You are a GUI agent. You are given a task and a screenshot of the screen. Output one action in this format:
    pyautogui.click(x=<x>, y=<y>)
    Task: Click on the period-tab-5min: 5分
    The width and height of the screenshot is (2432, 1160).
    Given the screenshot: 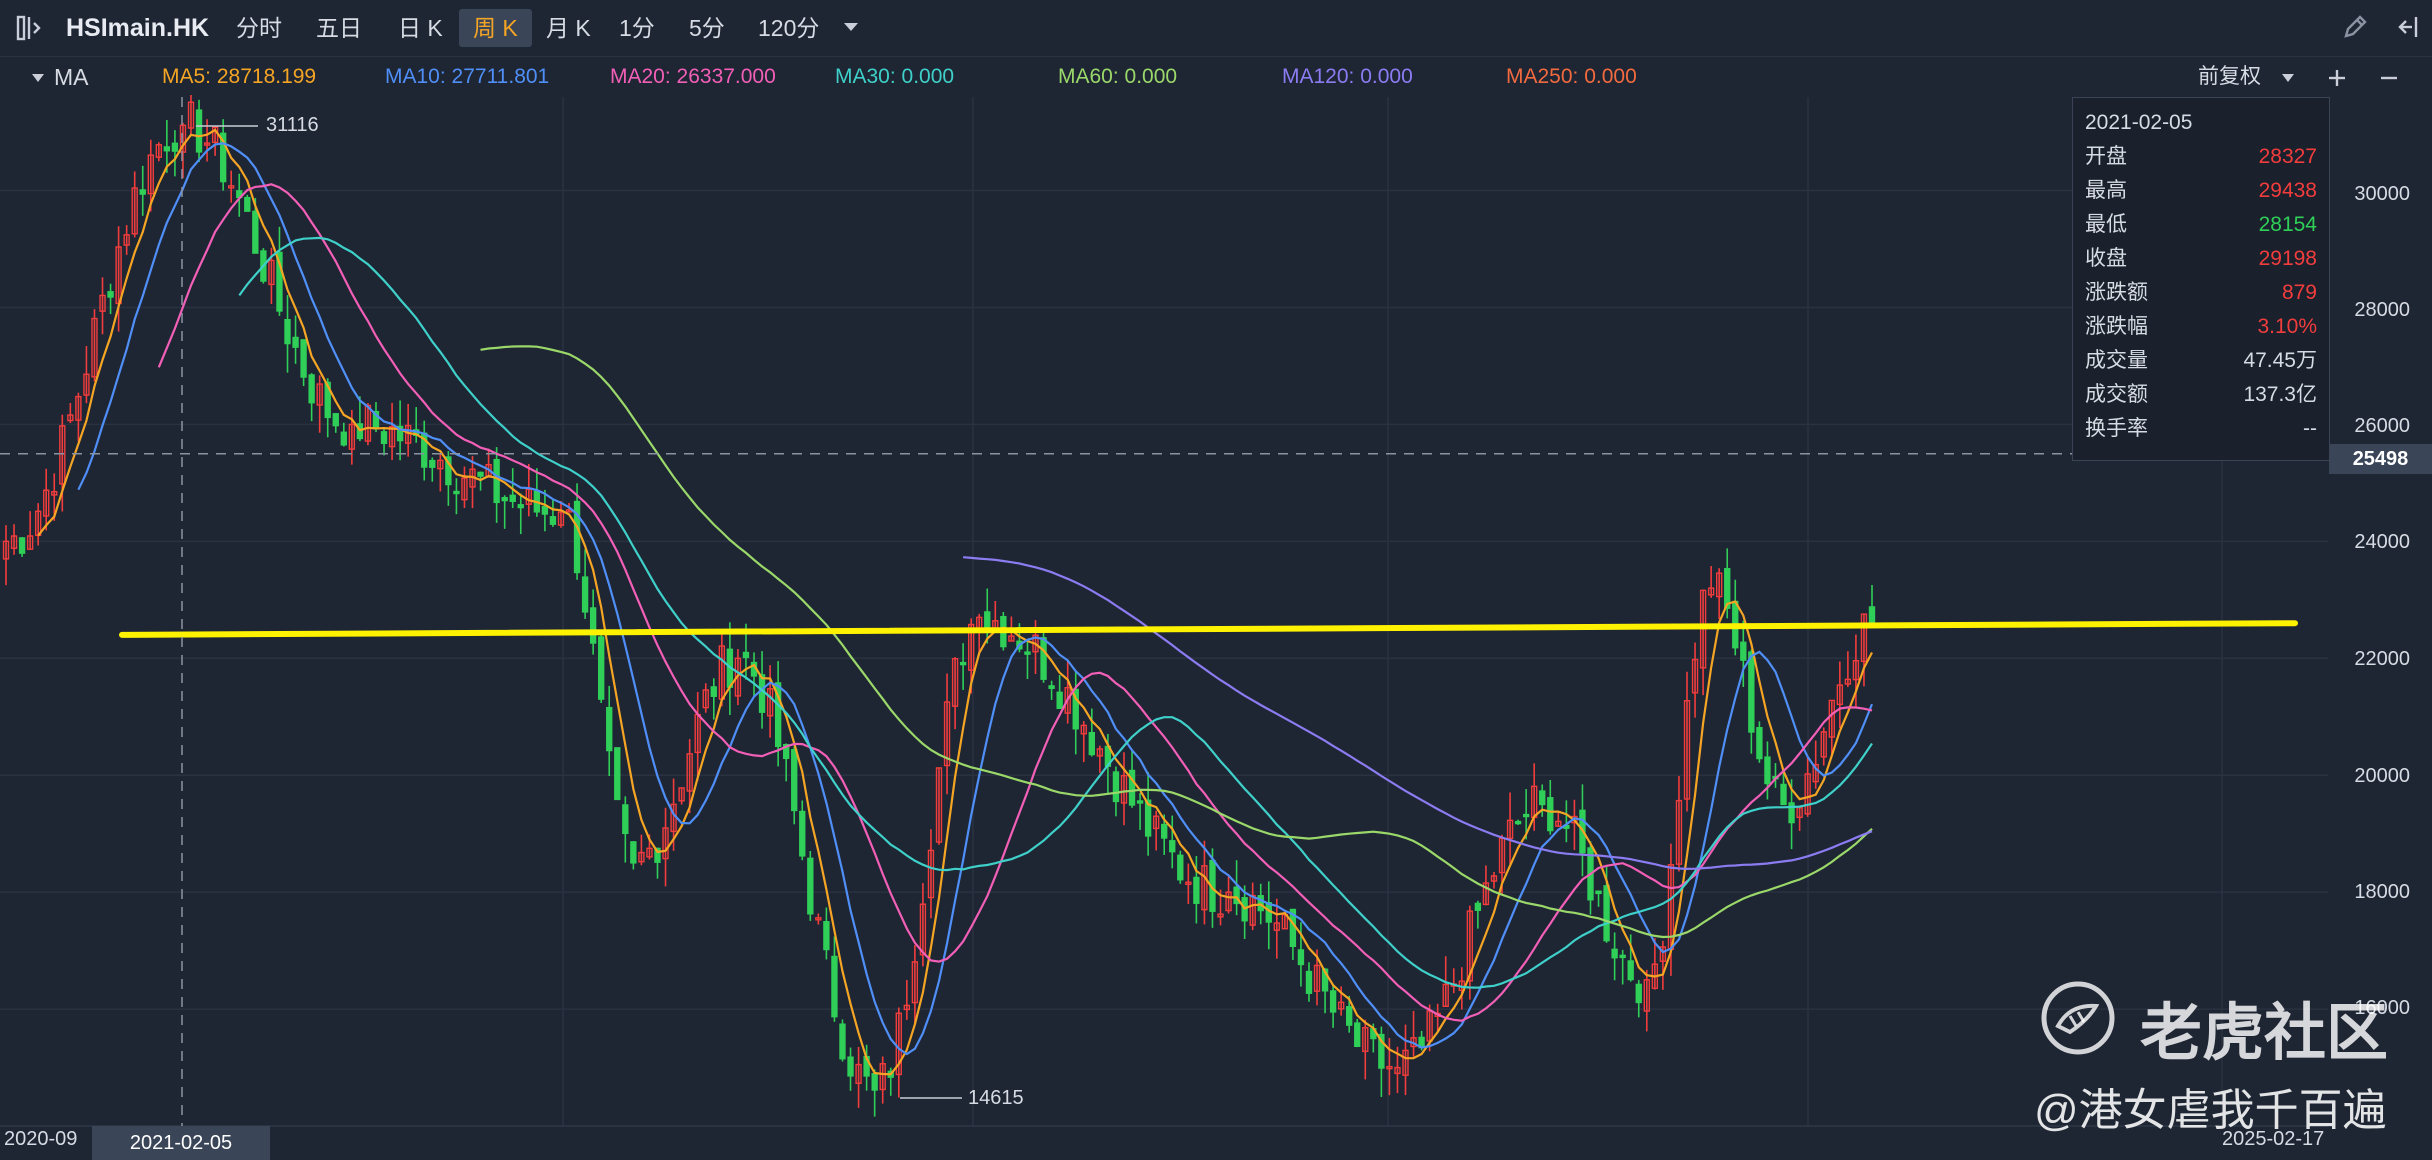 What is the action you would take?
    pyautogui.click(x=707, y=28)
    